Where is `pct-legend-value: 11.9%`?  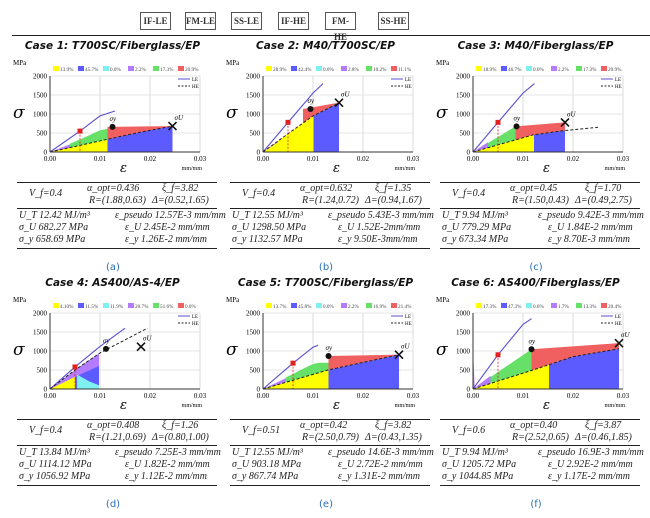
pct-legend-value: 11.9% is located at coordinates (117, 307).